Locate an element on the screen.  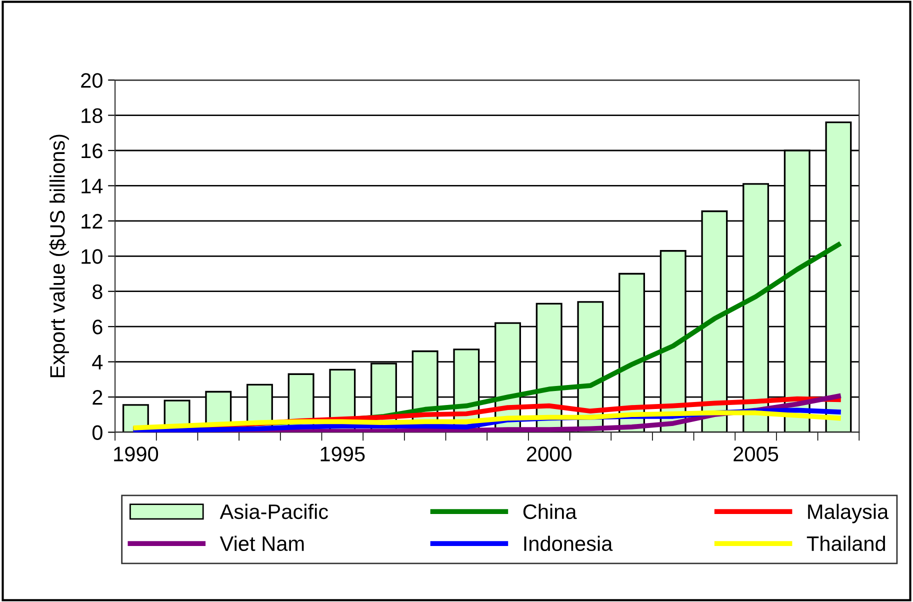
legend-label: Viet Nam is located at coordinates (262, 544).